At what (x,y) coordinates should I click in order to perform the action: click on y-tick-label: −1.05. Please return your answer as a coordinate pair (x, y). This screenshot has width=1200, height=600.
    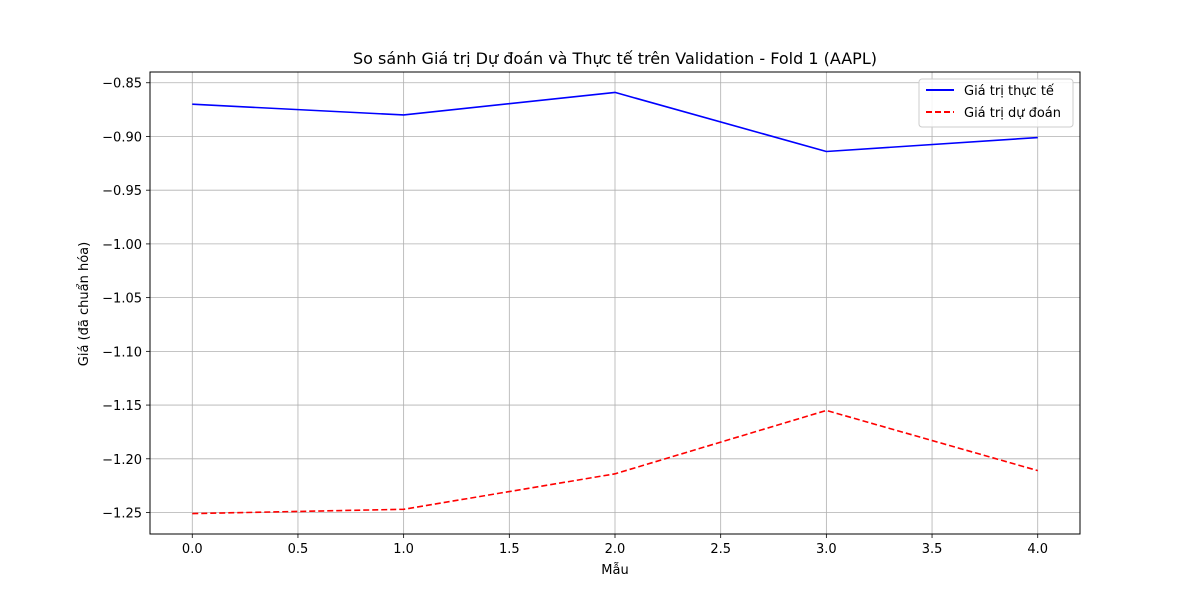
    Looking at the image, I should click on (122, 299).